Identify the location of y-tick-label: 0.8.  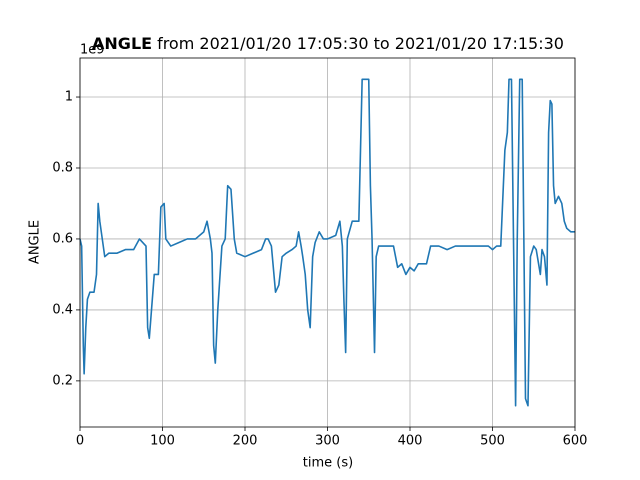
(62, 167).